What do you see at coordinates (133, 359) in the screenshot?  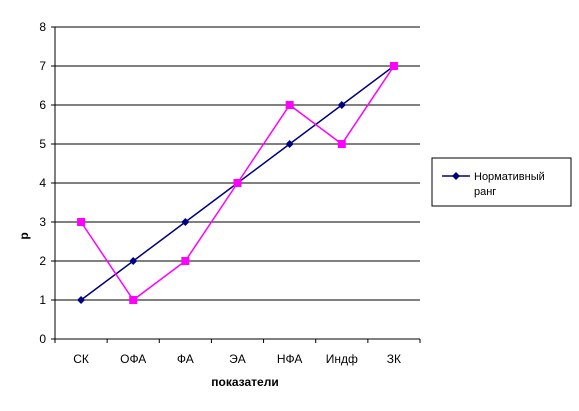 I see `x-tick-label: ОФА` at bounding box center [133, 359].